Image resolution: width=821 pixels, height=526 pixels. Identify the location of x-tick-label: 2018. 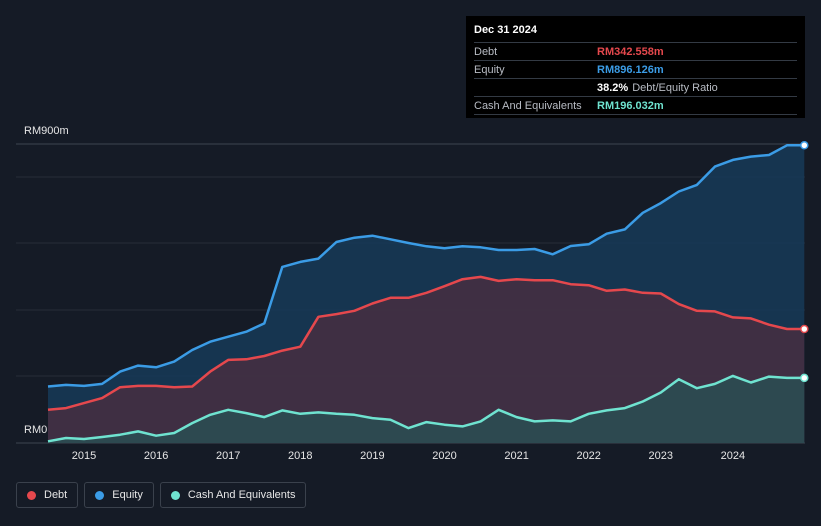
(300, 456).